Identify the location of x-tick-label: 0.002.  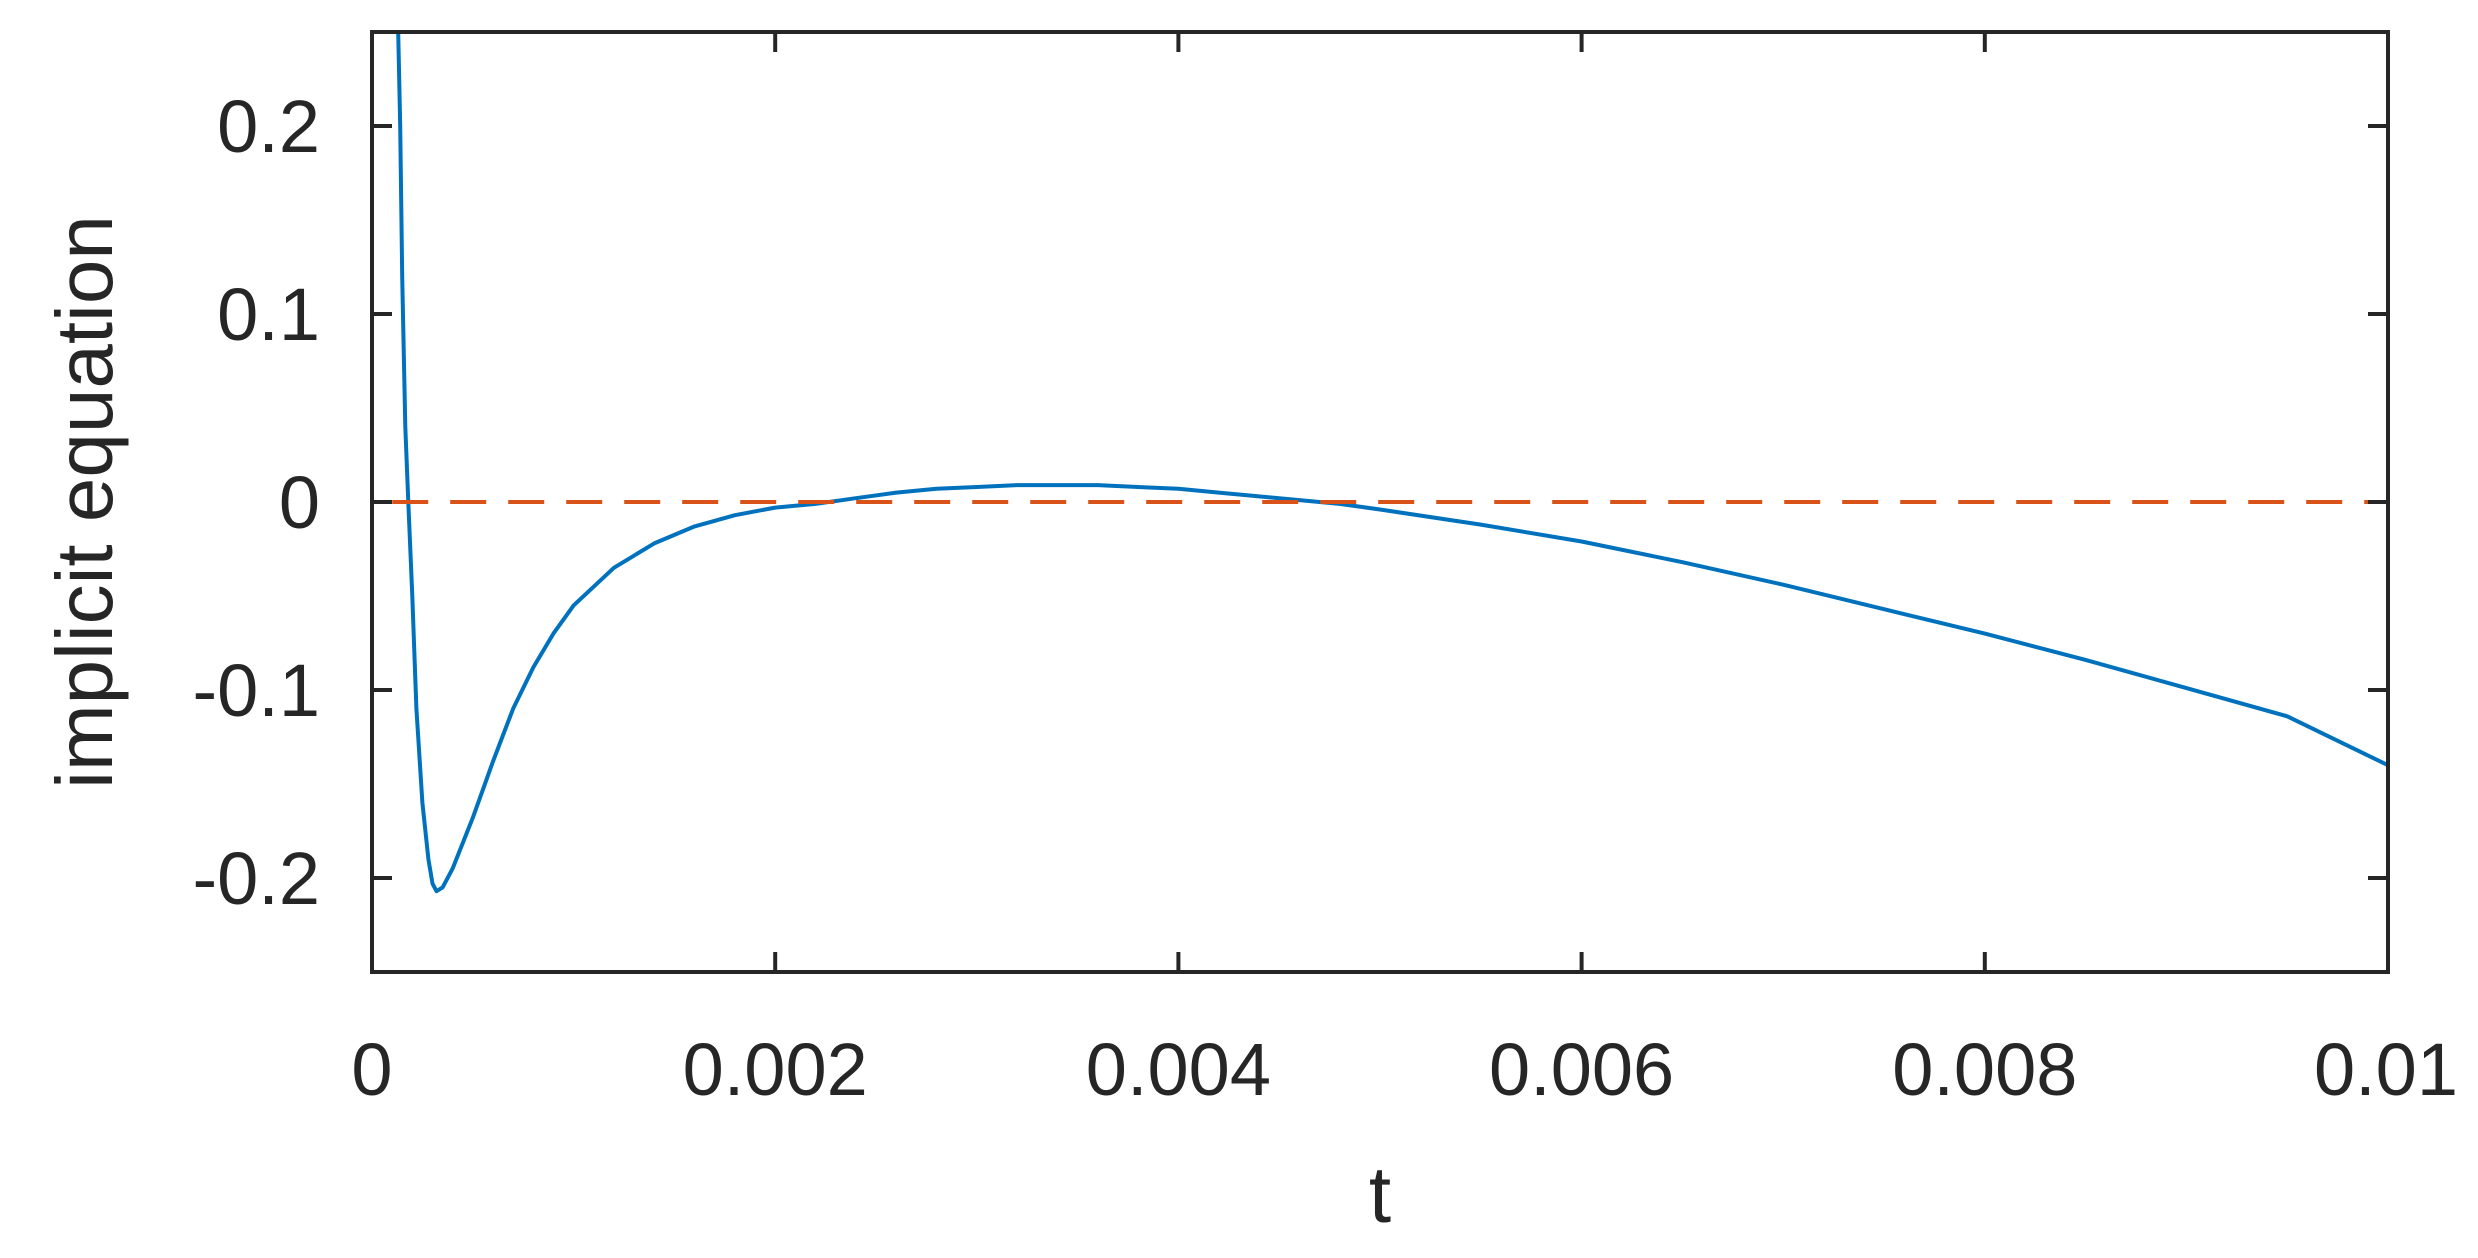
(775, 1069).